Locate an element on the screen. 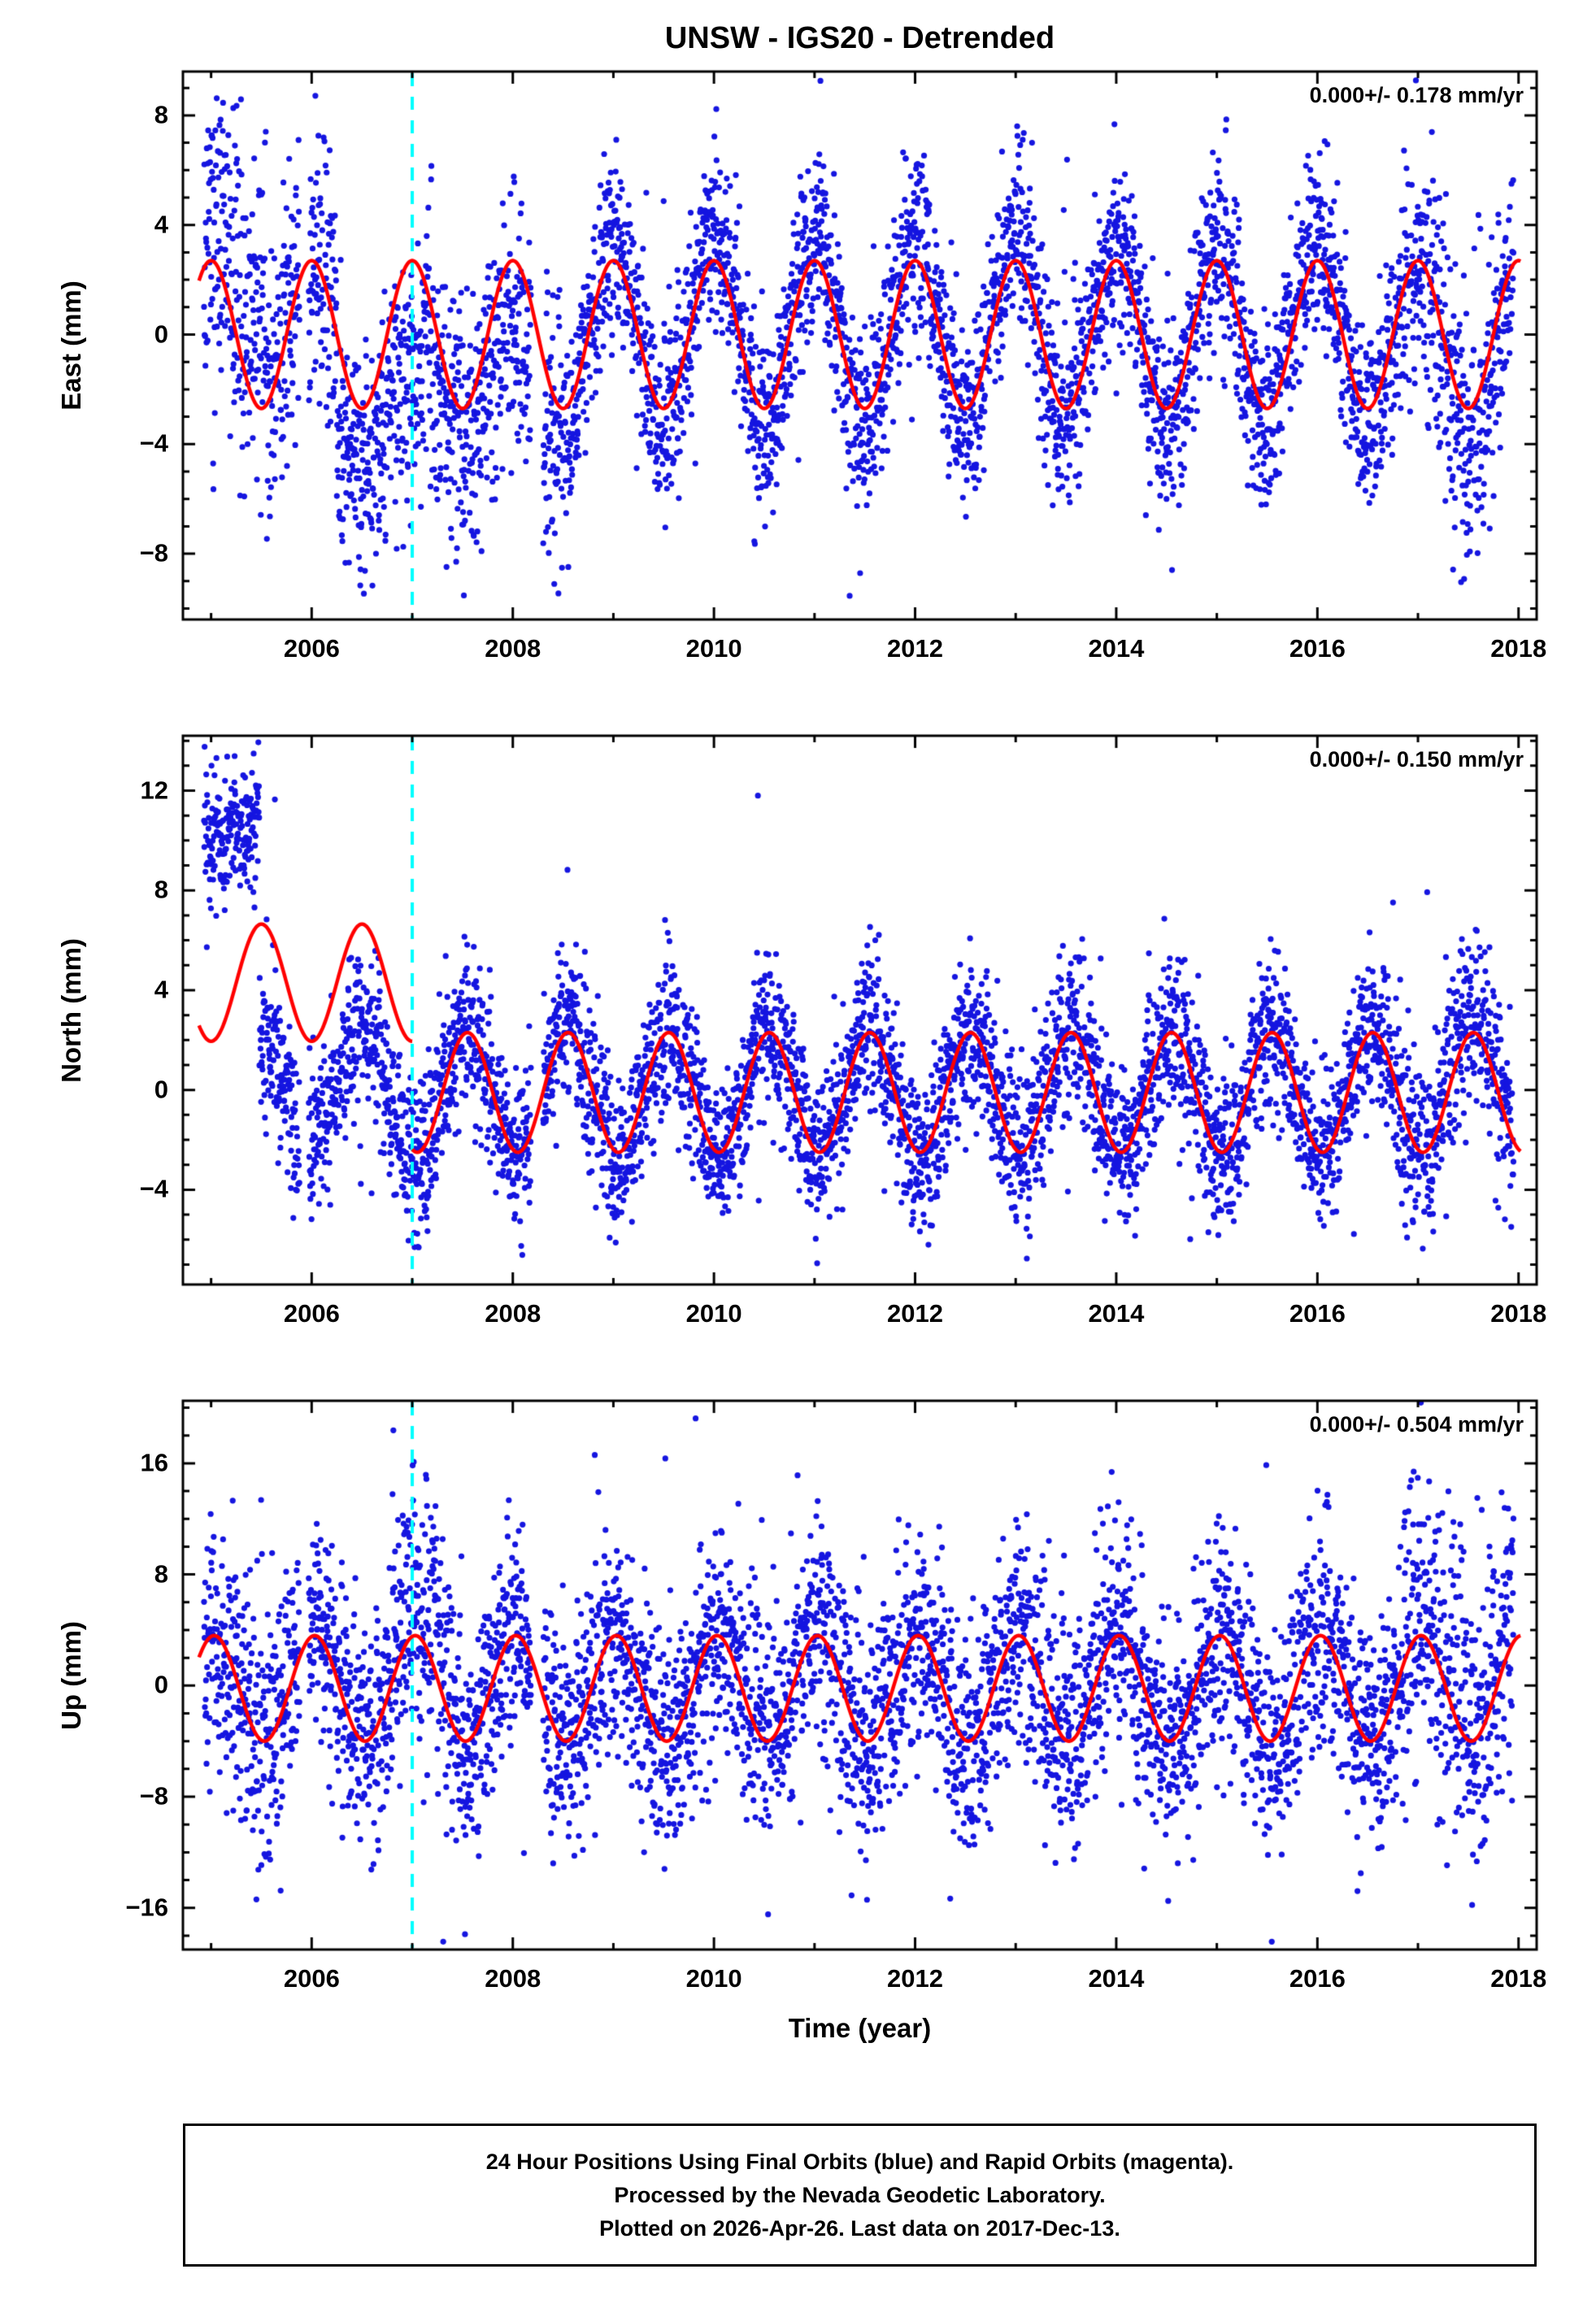 This screenshot has width=1596, height=2304. x-tick-label-up-2008: 2008 is located at coordinates (513, 1979).